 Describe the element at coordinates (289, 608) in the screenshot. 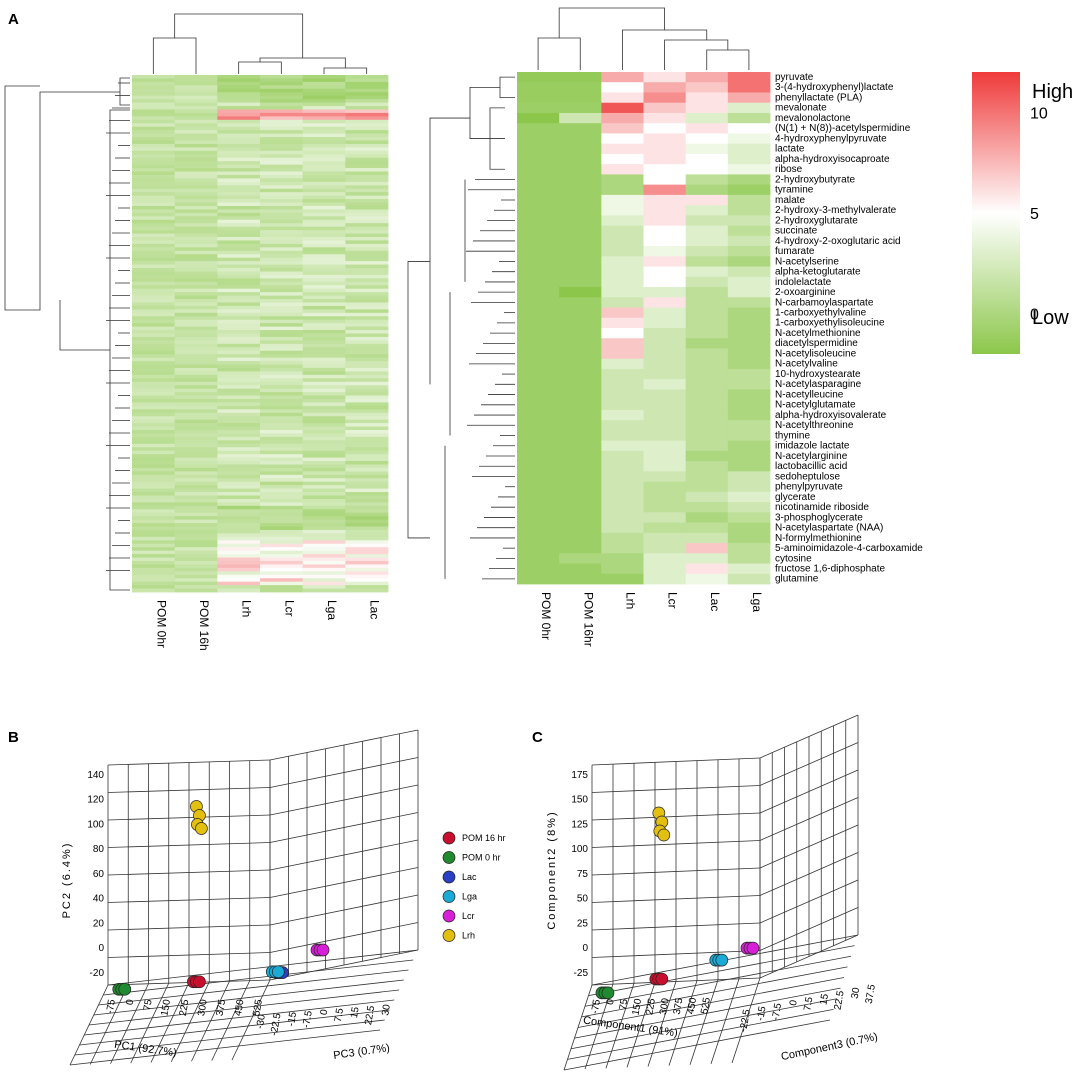

I see `column-label: Lcr` at that location.